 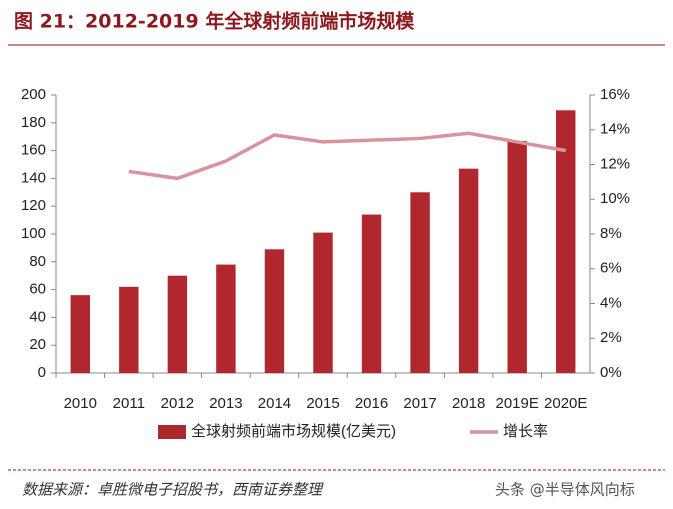 What do you see at coordinates (611, 233) in the screenshot?
I see `y2-tick-label: 8%` at bounding box center [611, 233].